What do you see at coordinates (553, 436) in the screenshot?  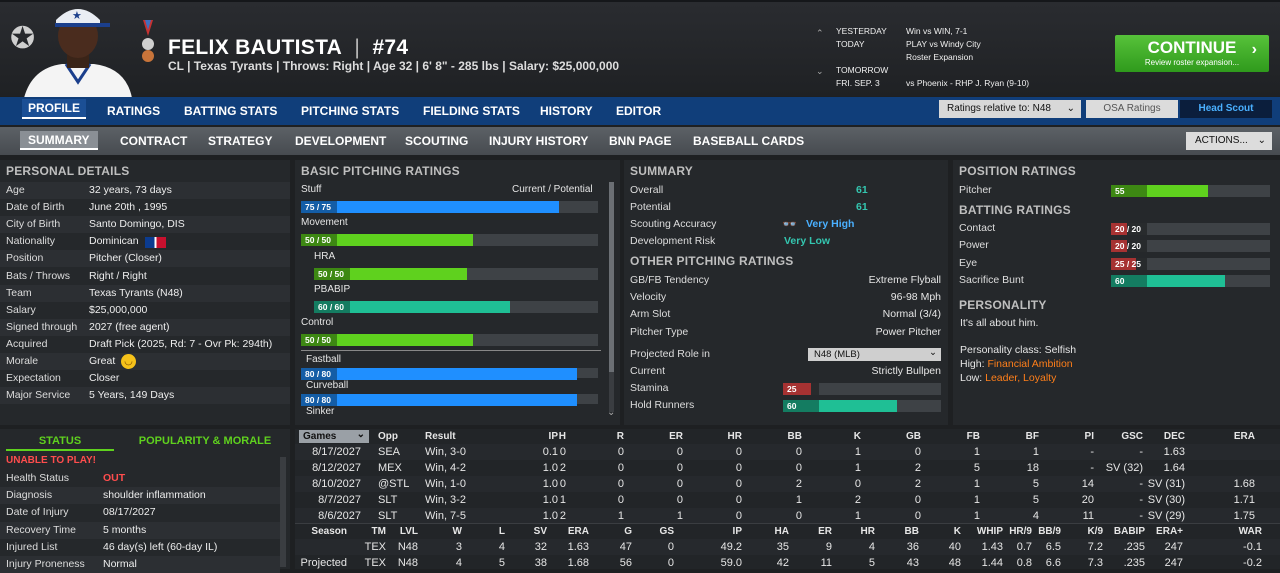 I see `column-header: IP` at bounding box center [553, 436].